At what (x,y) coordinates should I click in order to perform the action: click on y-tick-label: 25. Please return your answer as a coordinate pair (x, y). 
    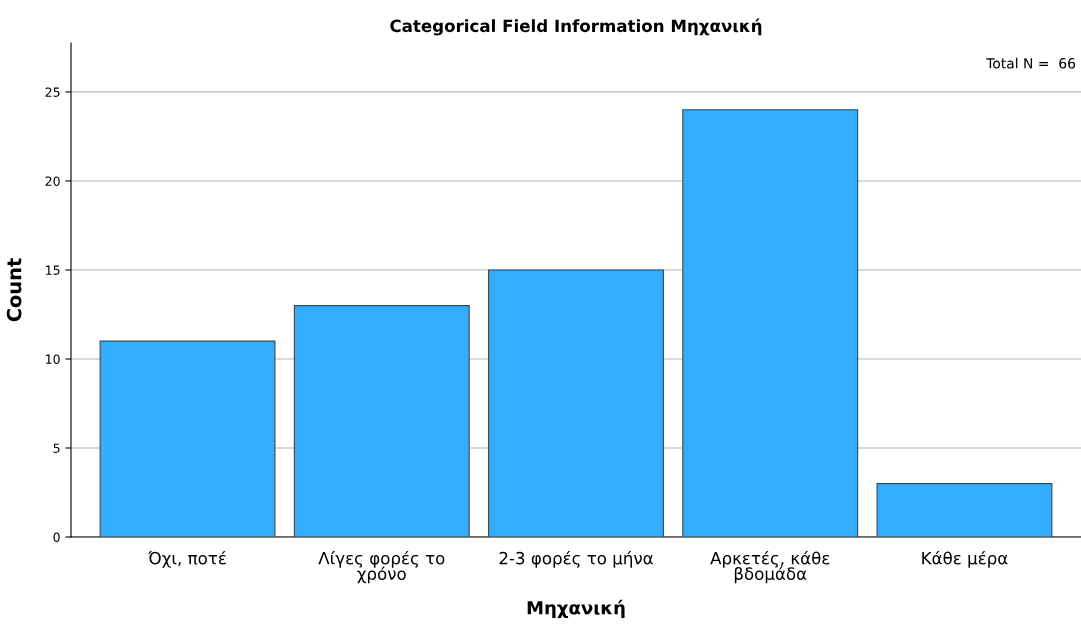
    Looking at the image, I should click on (52, 92).